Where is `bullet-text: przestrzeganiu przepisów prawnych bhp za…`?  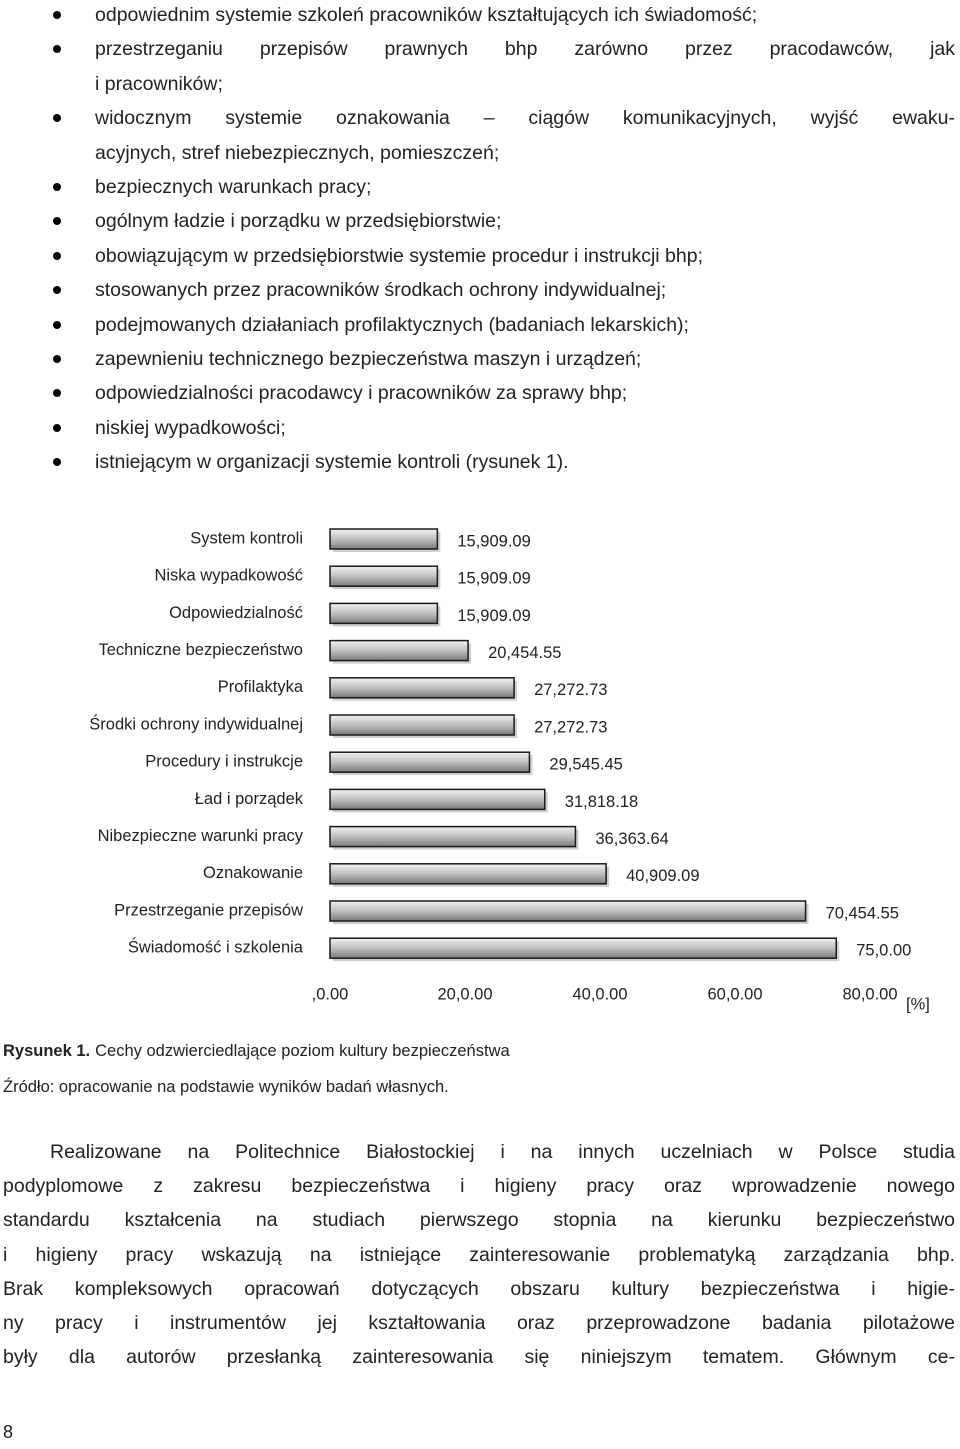
bullet-text: przestrzeganiu przepisów prawnych bhp za… is located at coordinates (525, 49).